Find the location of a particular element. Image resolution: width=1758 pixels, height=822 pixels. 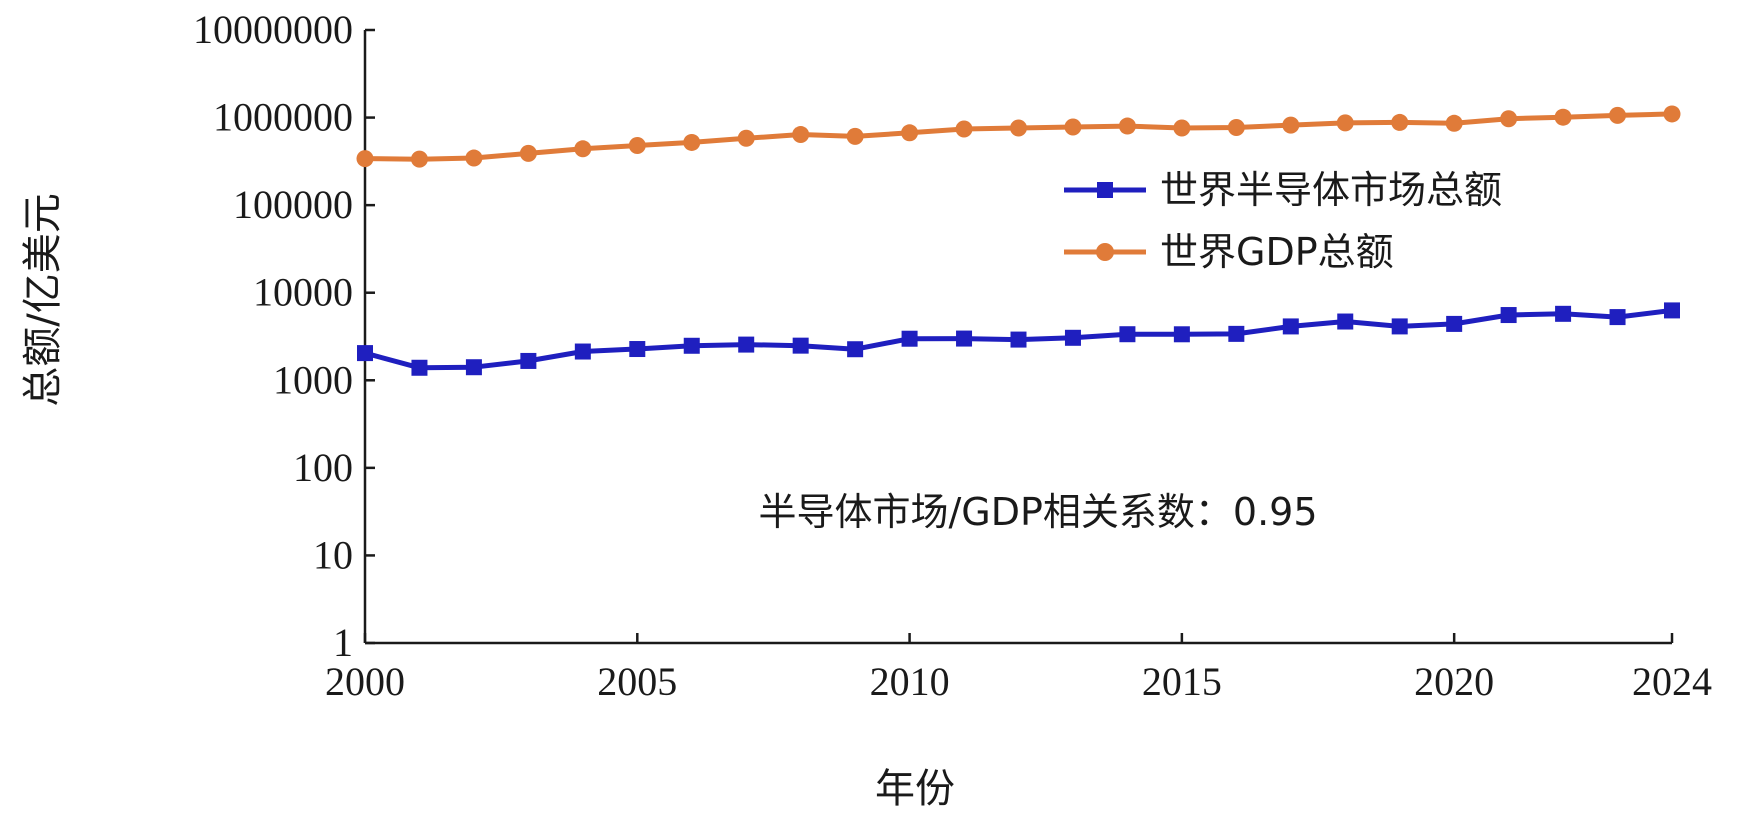

x-tick-label: 2020 is located at coordinates (1454, 681).